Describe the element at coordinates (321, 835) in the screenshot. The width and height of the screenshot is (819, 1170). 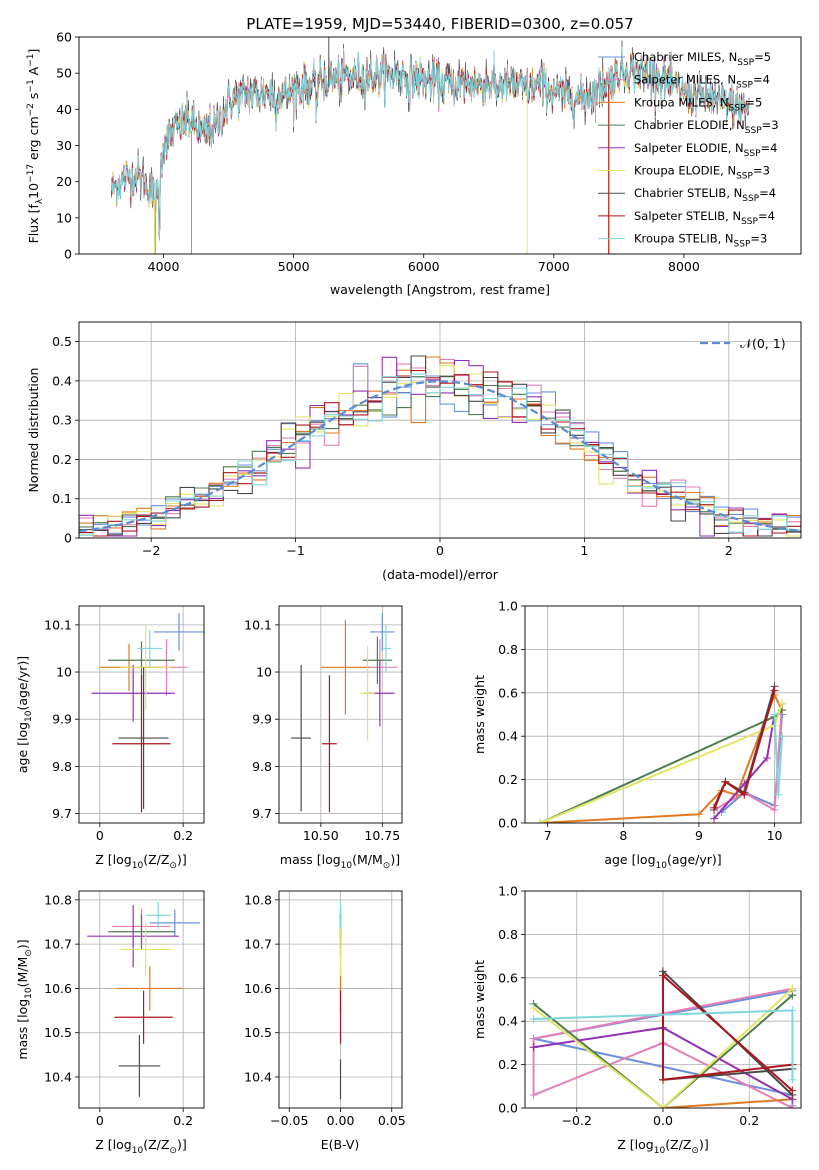
I see `x-tick-label: 10.50` at that location.